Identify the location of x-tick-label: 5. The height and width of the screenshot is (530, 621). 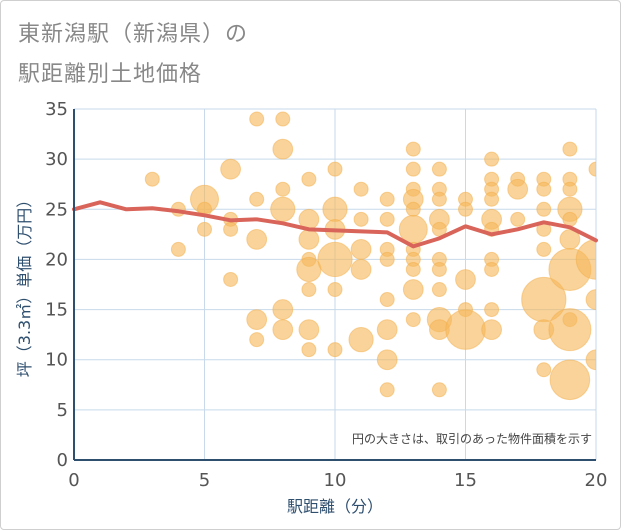
(204, 480).